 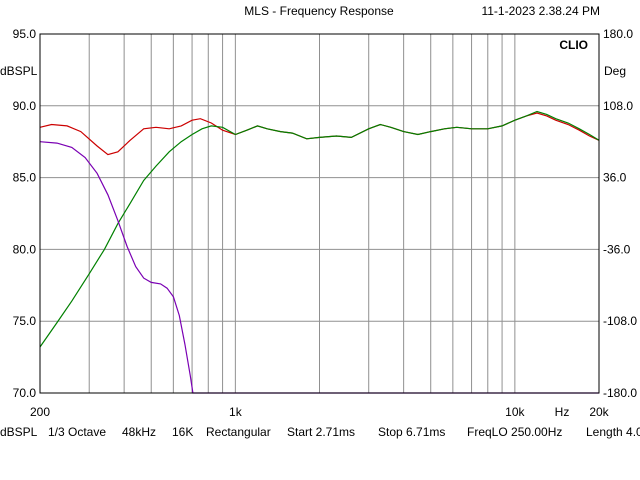 What do you see at coordinates (139, 432) in the screenshot?
I see `sample-rate-label: 48kHz` at bounding box center [139, 432].